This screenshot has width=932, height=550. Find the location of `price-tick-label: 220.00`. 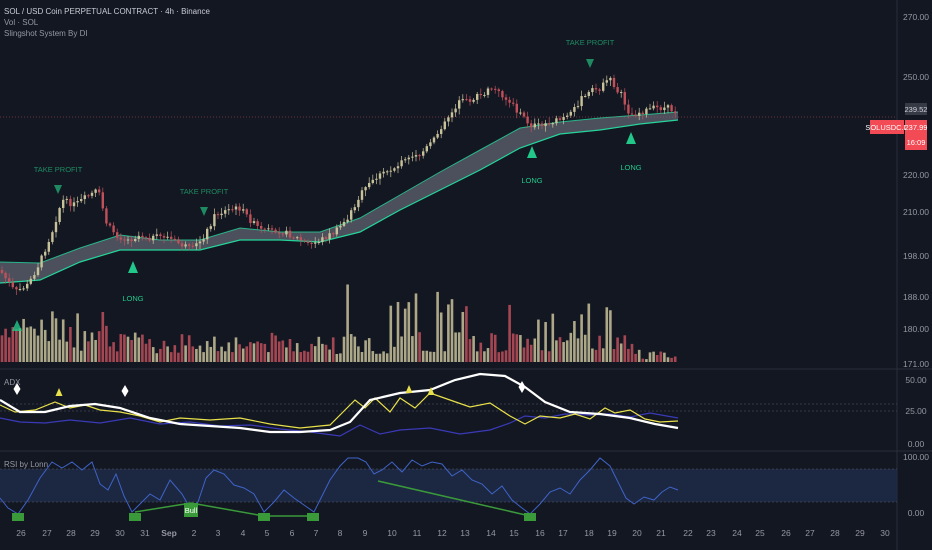

price-tick-label: 220.00 is located at coordinates (916, 175).